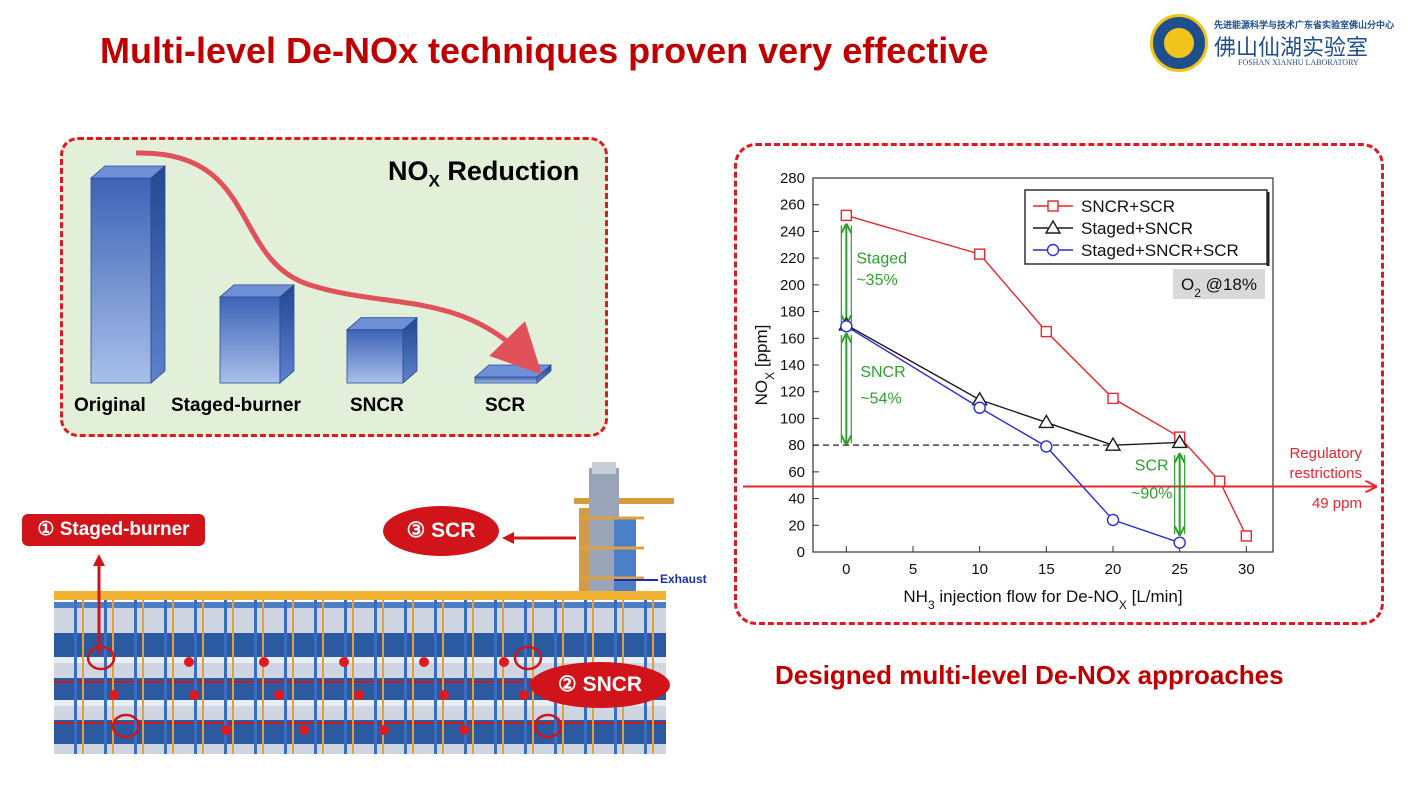  Describe the element at coordinates (1137, 228) in the screenshot. I see `legend-entry: Staged+SNCR` at that location.